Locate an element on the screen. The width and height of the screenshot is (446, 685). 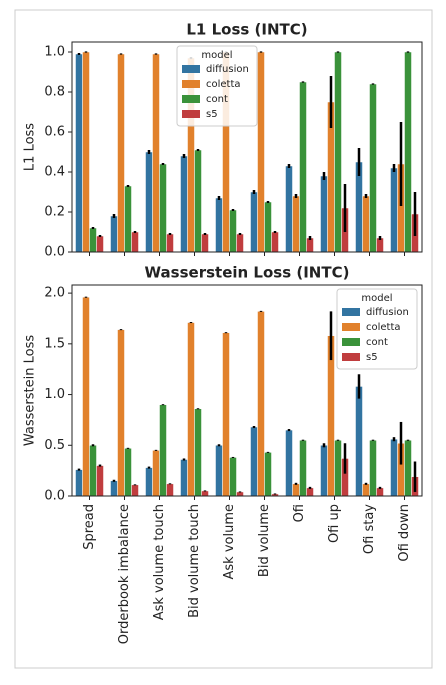
x-tick-label: Ofi down is located at coordinates (404, 533).